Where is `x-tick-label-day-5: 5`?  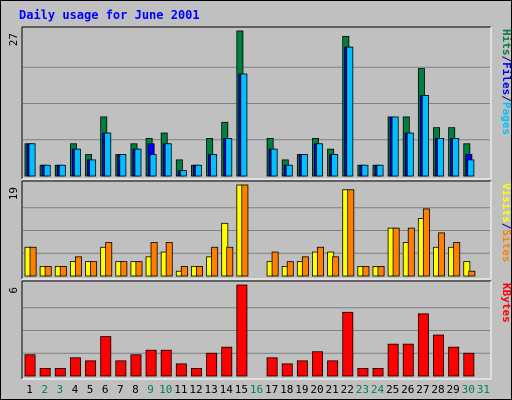
x-tick-label-day-5: 5 is located at coordinates (90, 389).